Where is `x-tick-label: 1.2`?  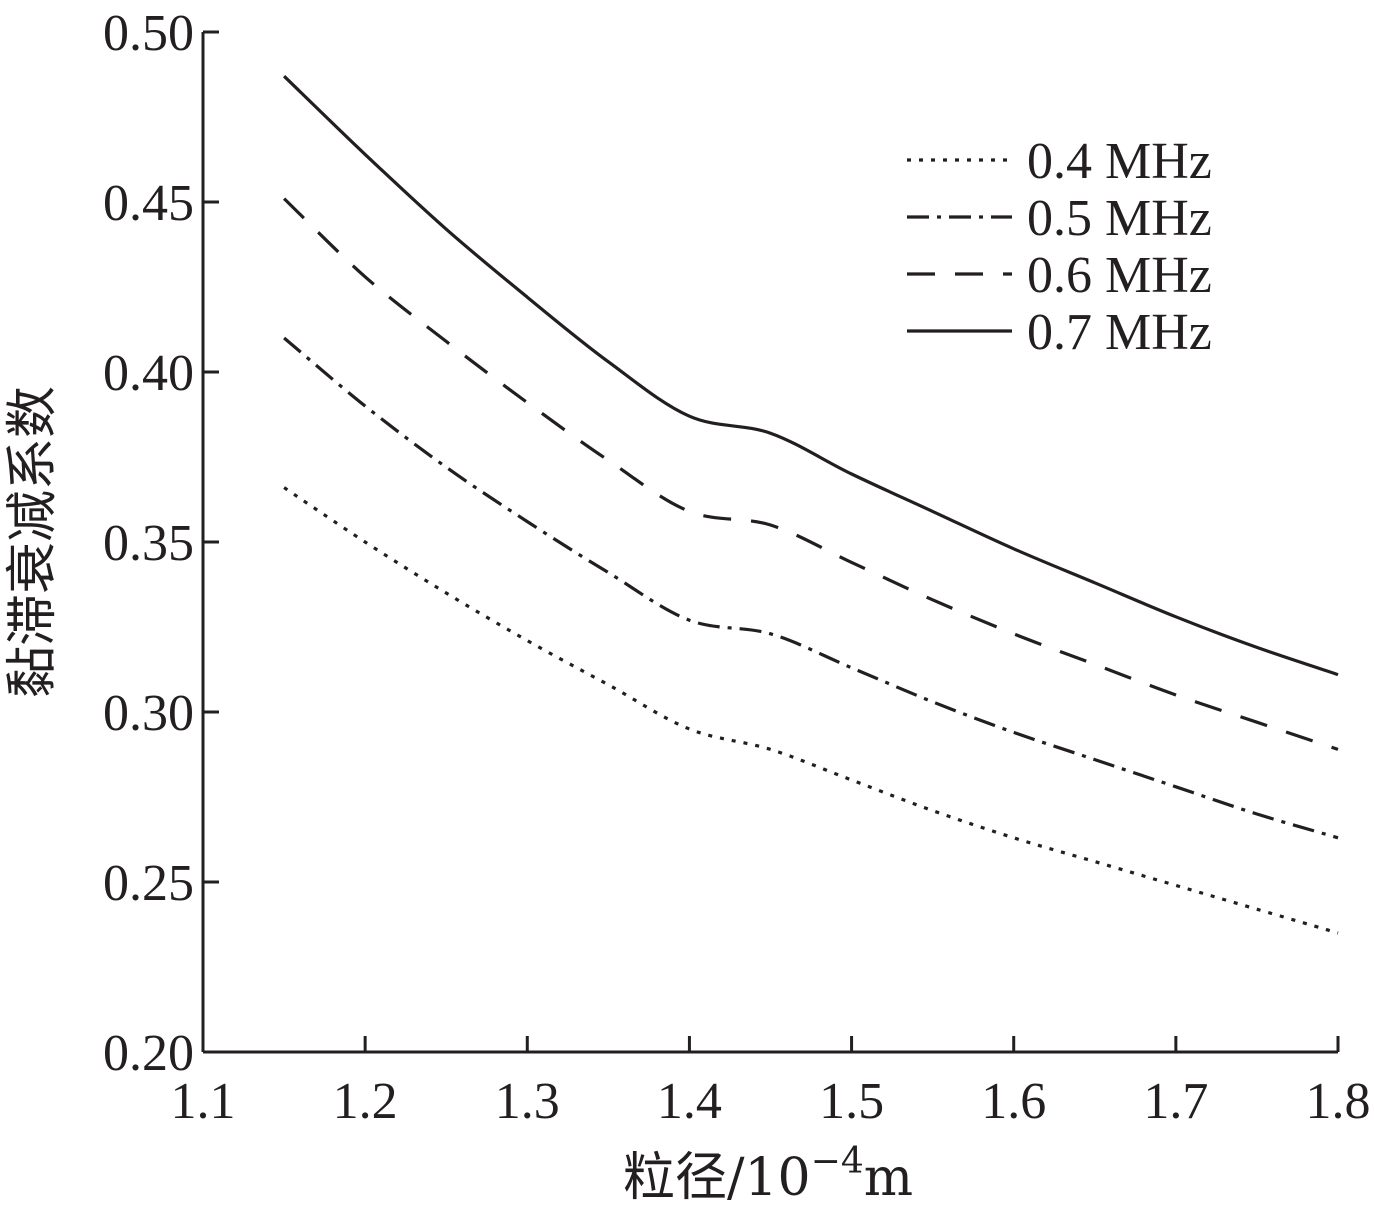 x-tick-label: 1.2 is located at coordinates (365, 1101).